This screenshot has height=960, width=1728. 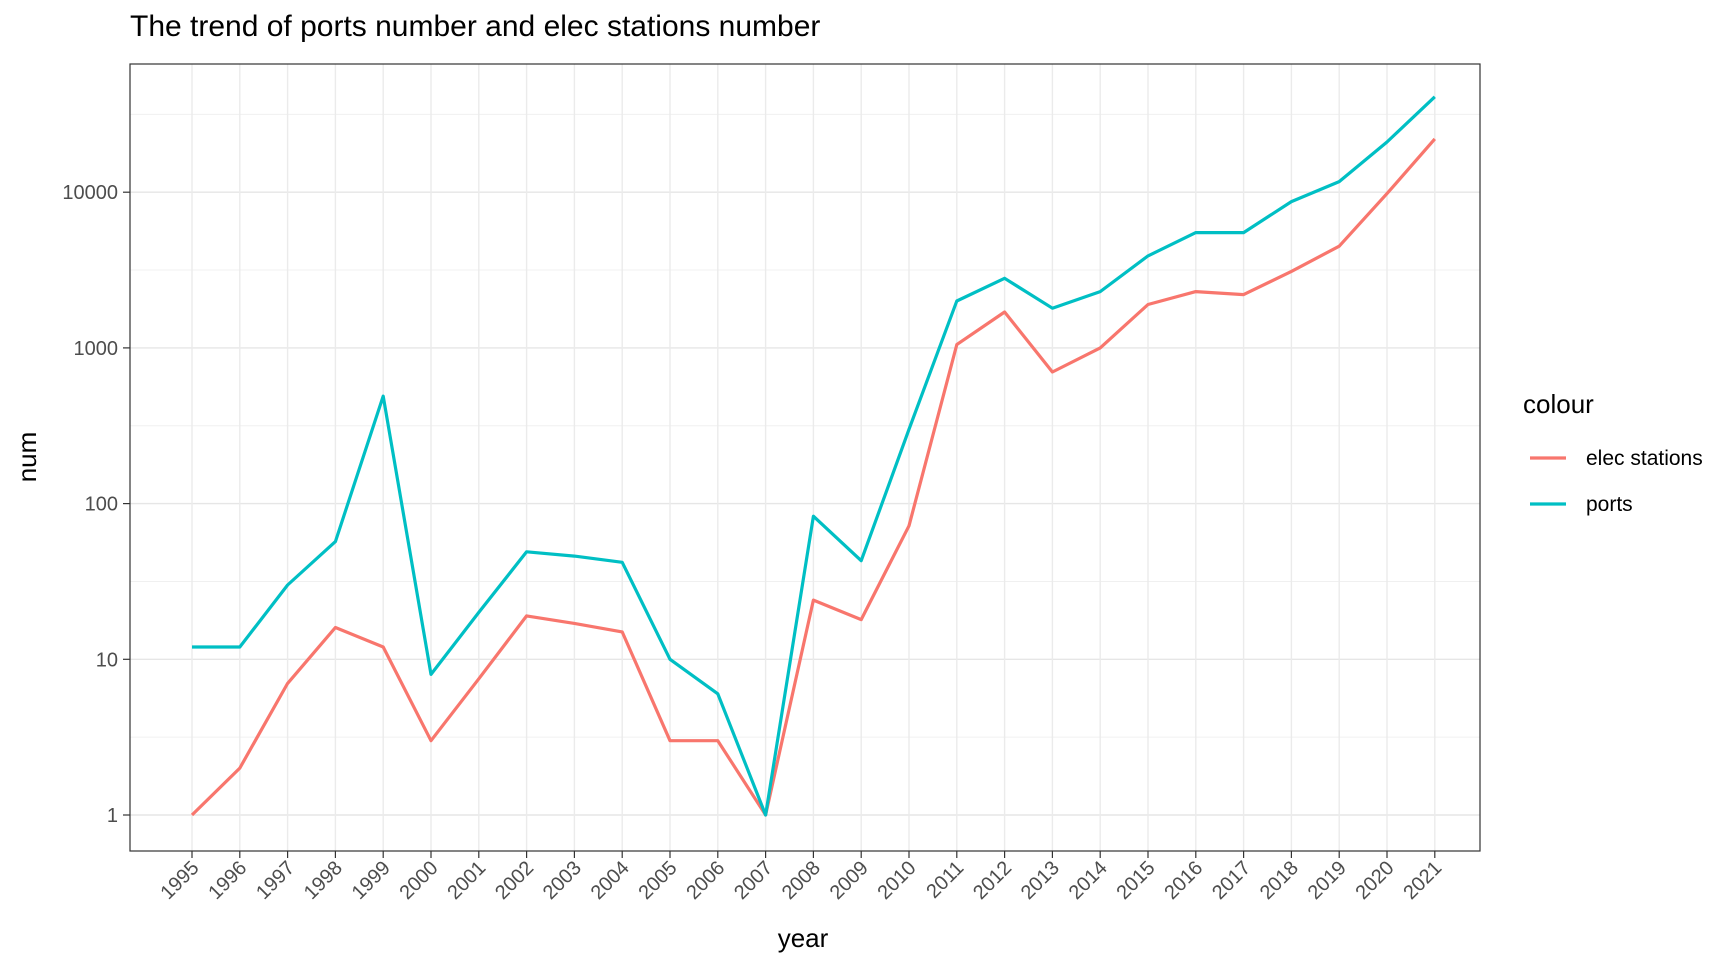 I want to click on x-tick-label: 2000, so click(x=419, y=880).